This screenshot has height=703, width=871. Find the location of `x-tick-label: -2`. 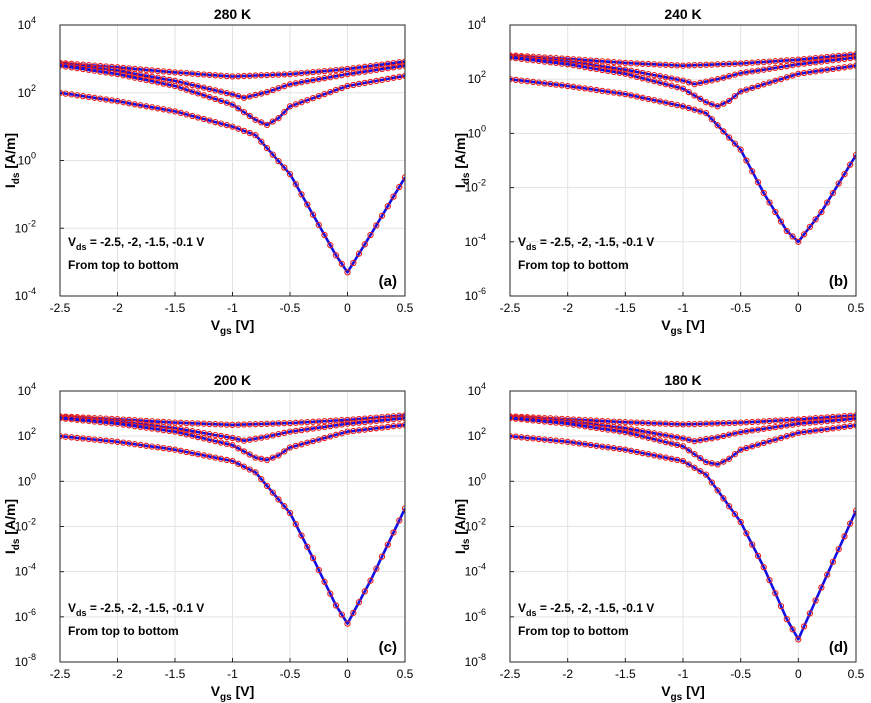

x-tick-label: -2 is located at coordinates (567, 308).